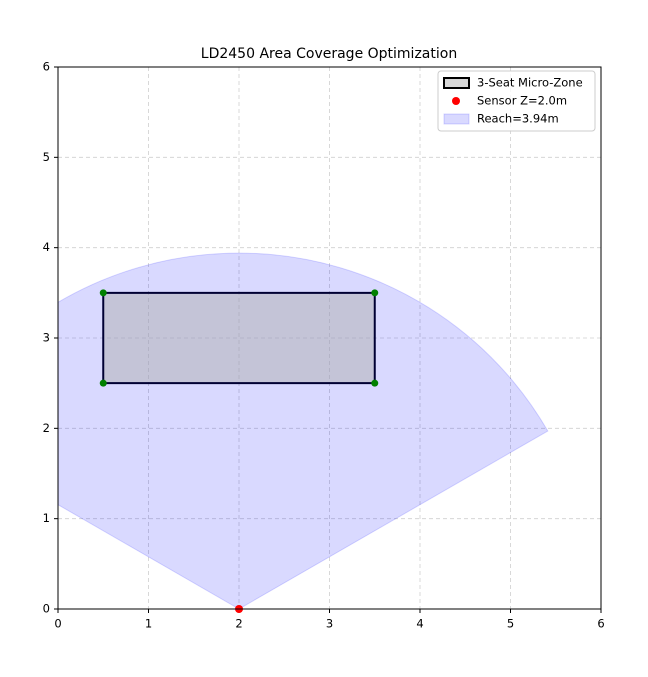  I want to click on x-tick-label: 1, so click(148, 624).